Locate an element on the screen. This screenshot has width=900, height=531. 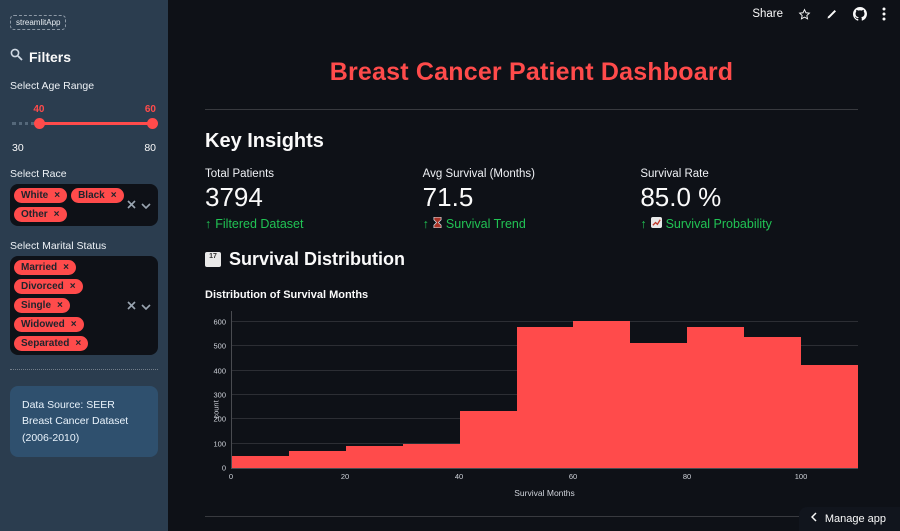
star-icon is located at coordinates (804, 14).